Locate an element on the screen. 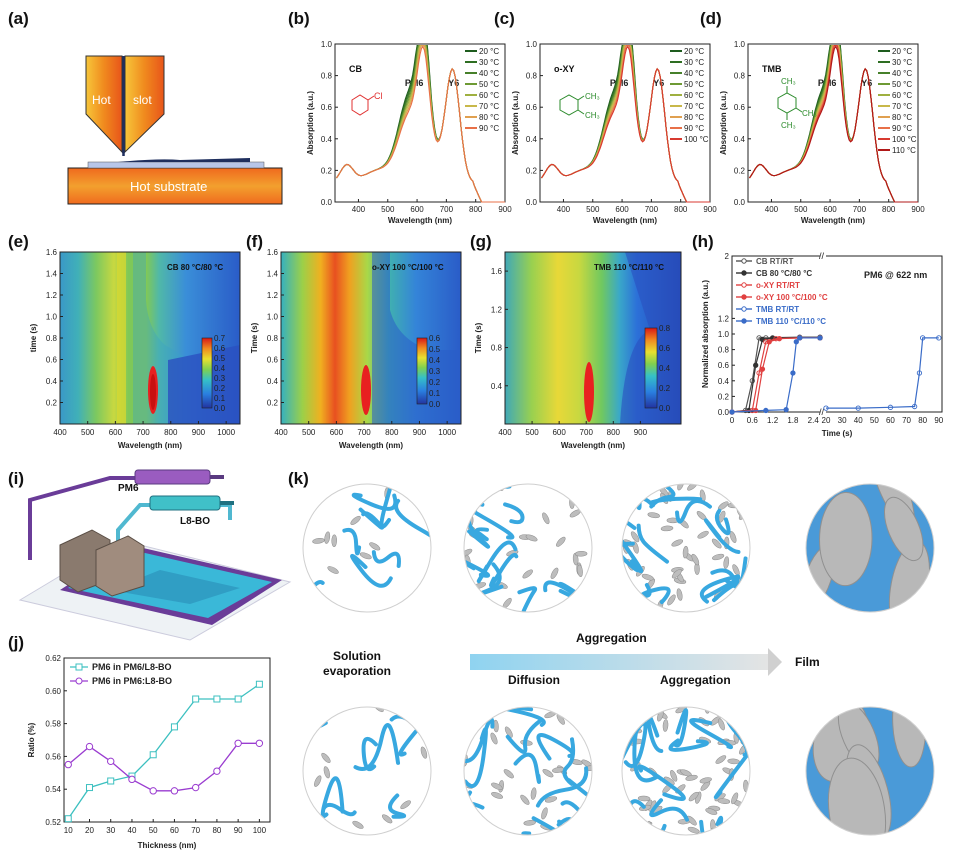  aggregation-top-label: Aggregation is located at coordinates (611, 638).